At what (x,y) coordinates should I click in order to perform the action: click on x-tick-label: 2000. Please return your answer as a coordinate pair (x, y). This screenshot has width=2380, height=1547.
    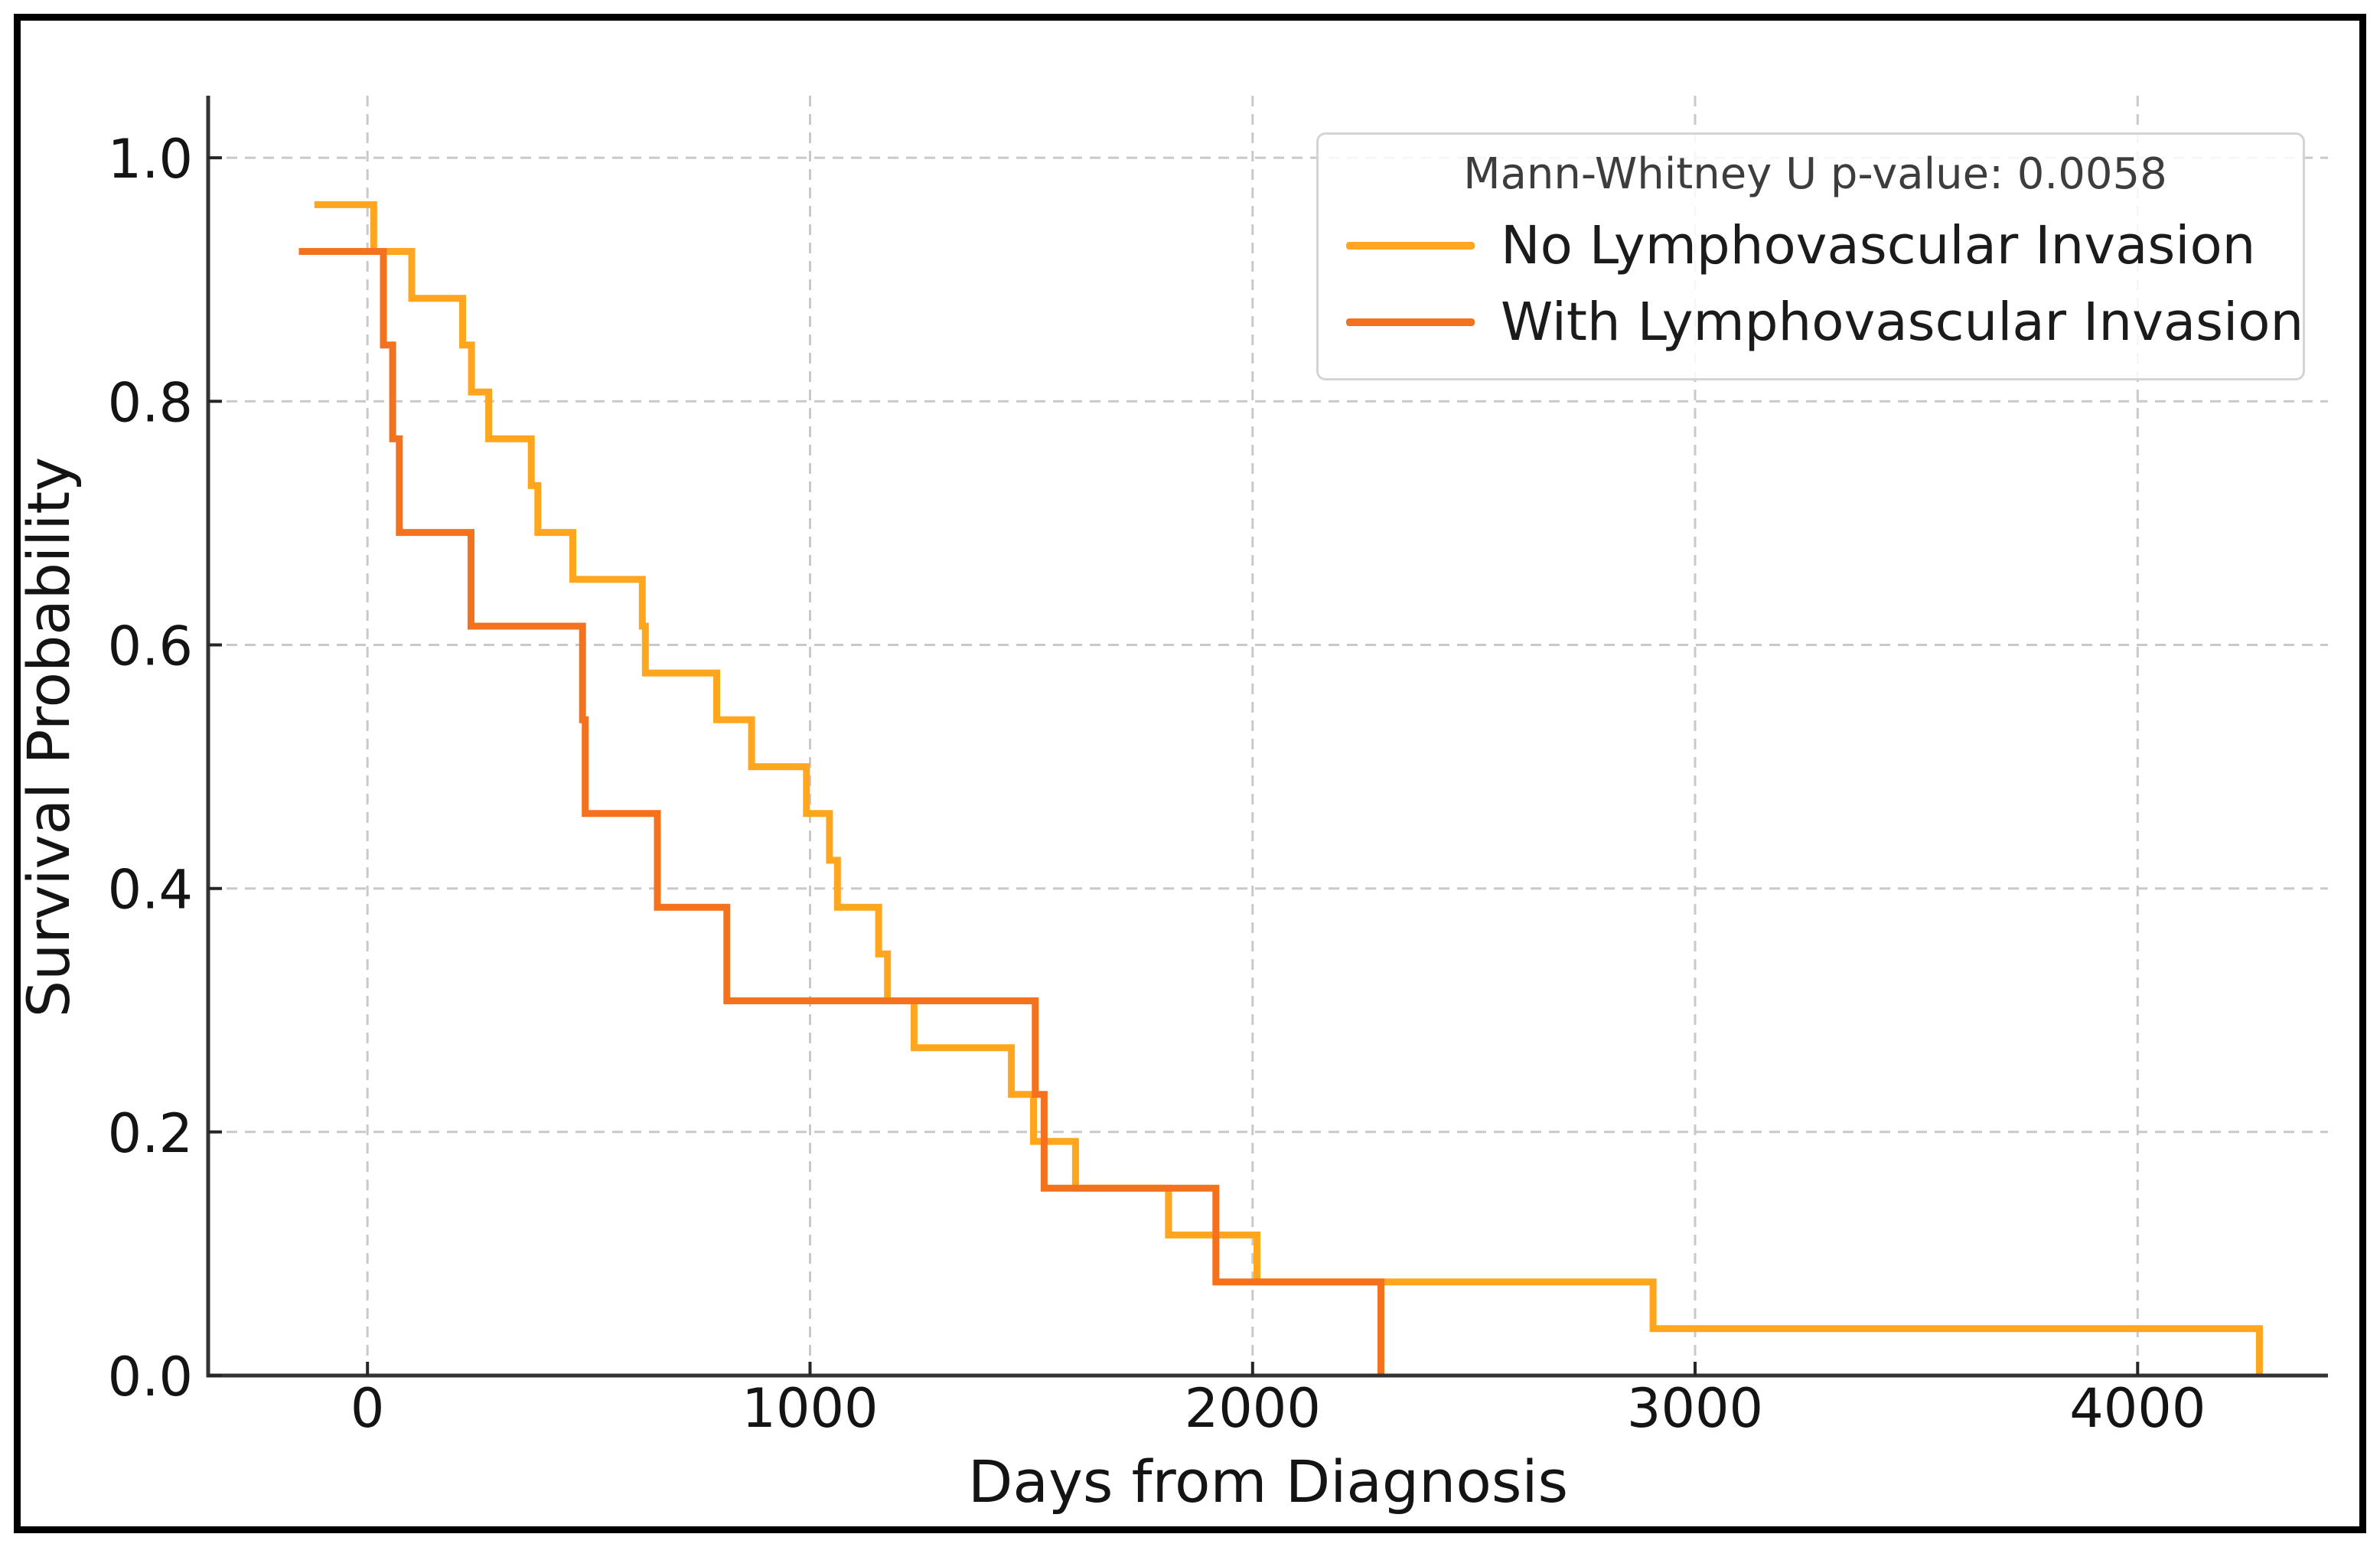
    Looking at the image, I should click on (1253, 1408).